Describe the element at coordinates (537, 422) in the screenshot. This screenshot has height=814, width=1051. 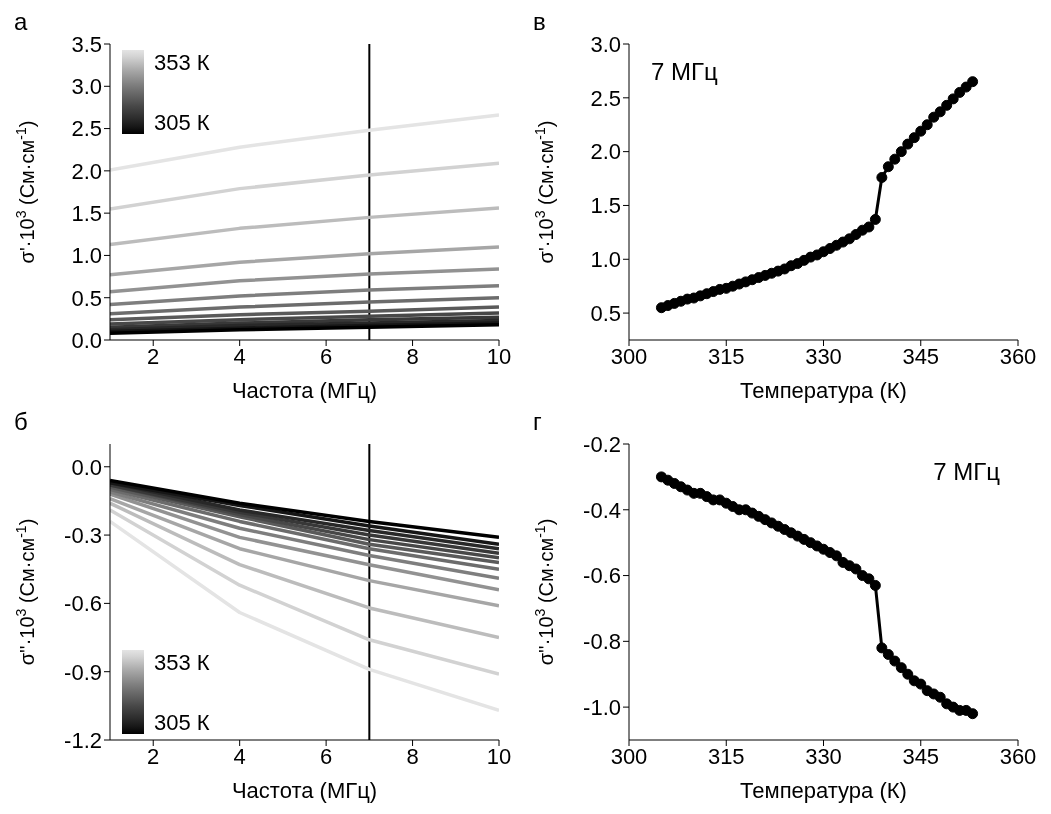
I see `chart-title: г` at that location.